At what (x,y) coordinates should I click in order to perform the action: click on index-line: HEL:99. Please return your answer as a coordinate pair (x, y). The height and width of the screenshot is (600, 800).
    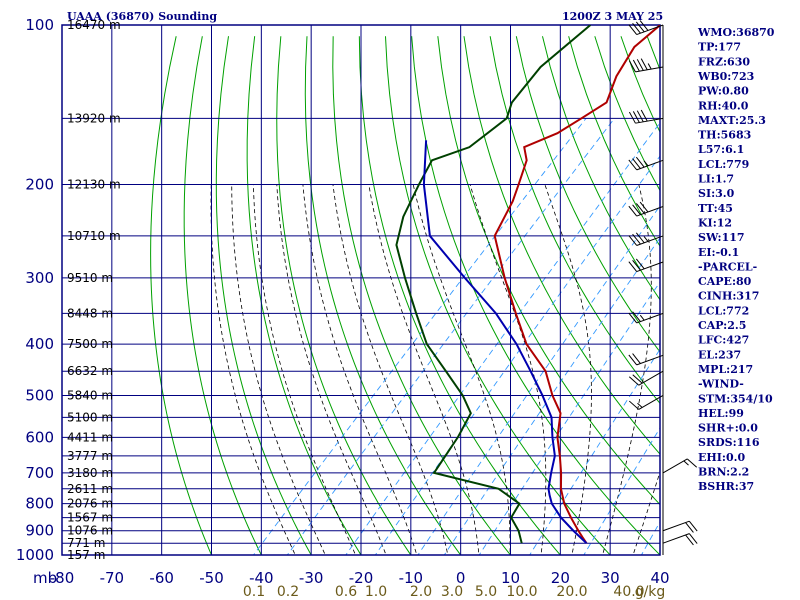
    Looking at the image, I should click on (721, 413).